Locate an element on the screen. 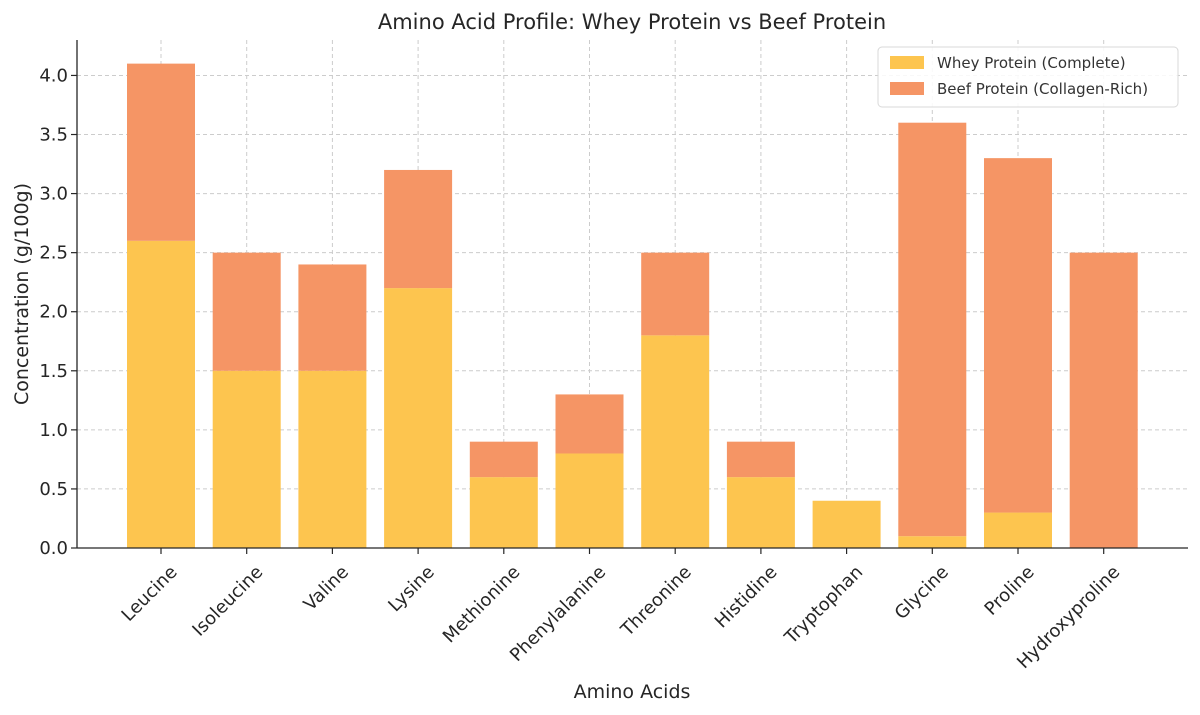  x-tick-label: Lysine is located at coordinates (411, 589).